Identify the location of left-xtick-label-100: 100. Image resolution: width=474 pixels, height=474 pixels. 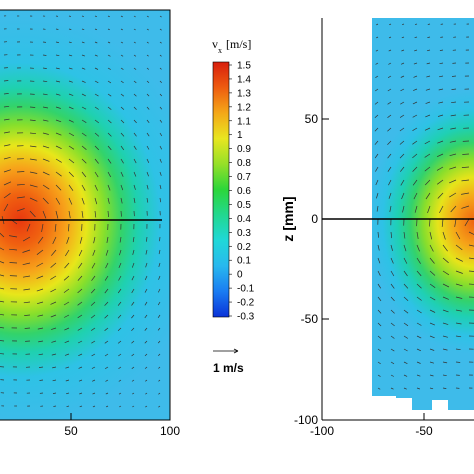
(170, 431).